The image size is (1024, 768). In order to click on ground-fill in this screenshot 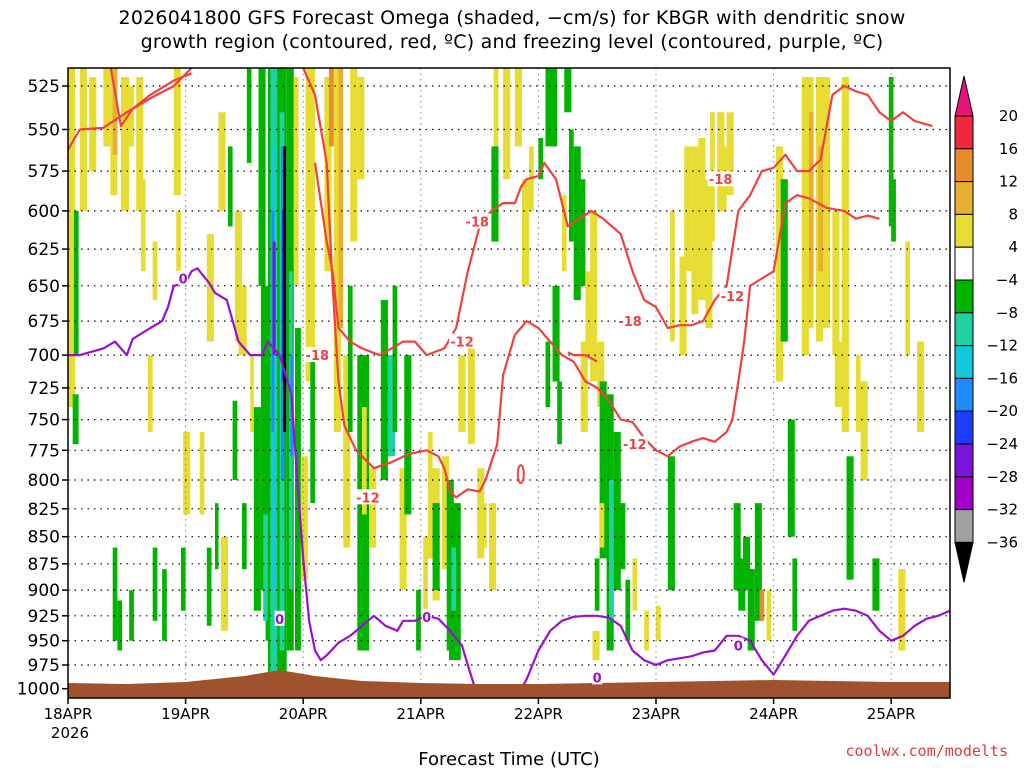, I will do `click(509, 684)`.